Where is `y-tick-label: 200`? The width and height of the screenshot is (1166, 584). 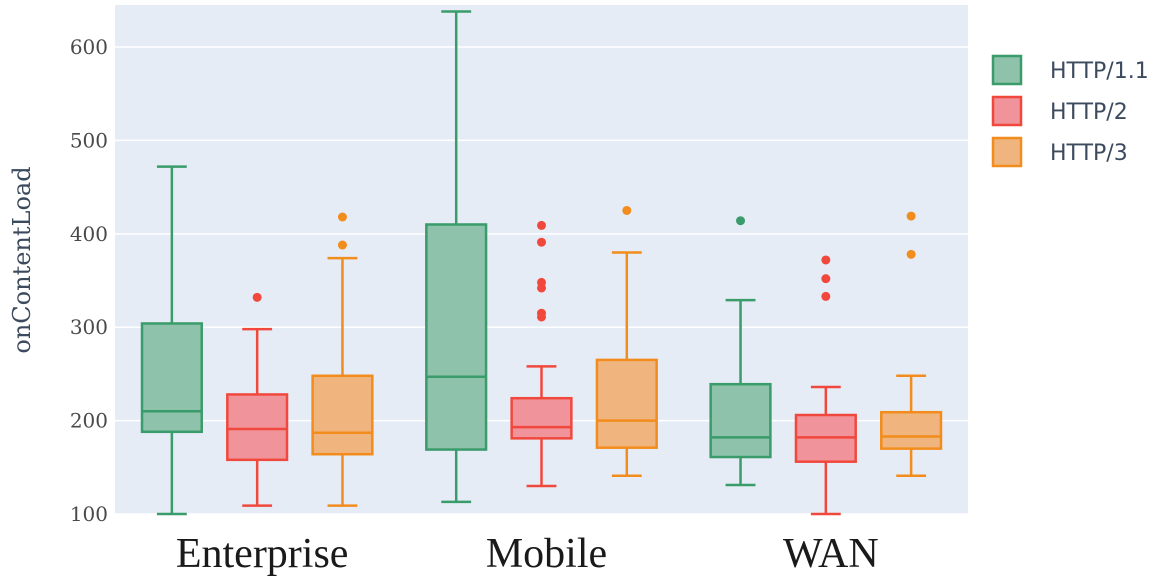 y-tick-label: 200 is located at coordinates (89, 421).